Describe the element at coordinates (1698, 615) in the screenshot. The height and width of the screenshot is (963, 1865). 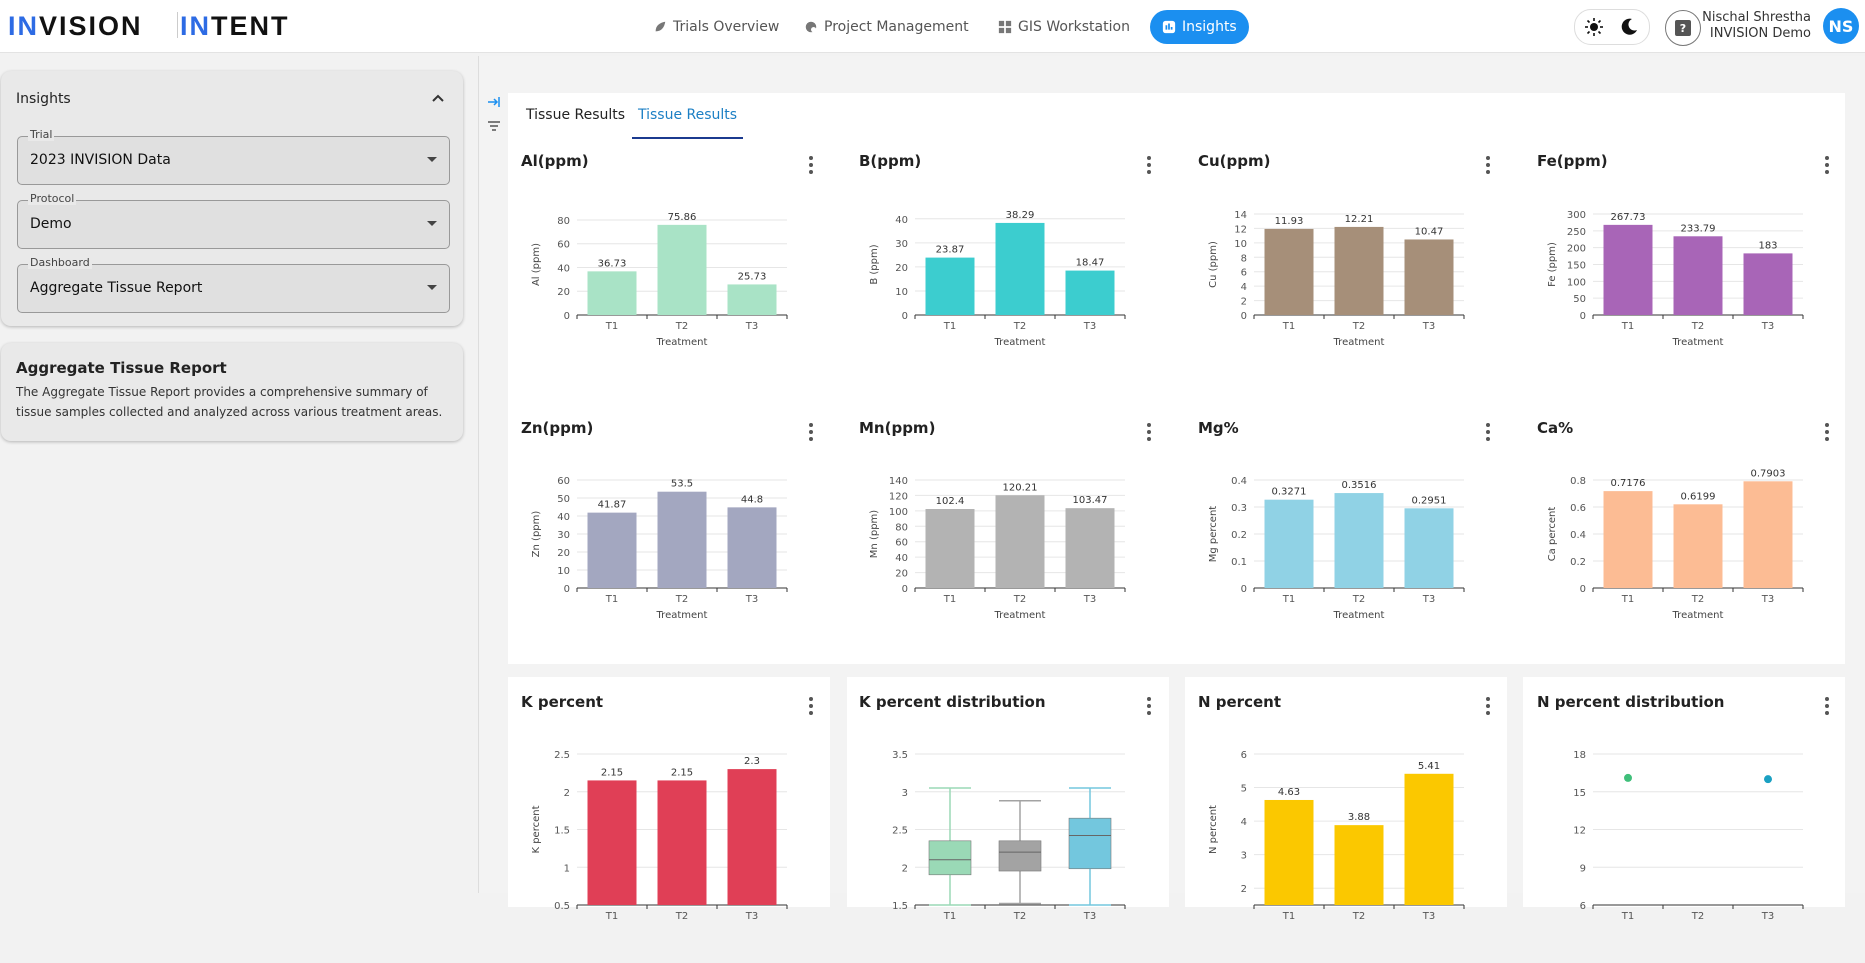
I see `ca-x-axis-label: Treatment` at that location.